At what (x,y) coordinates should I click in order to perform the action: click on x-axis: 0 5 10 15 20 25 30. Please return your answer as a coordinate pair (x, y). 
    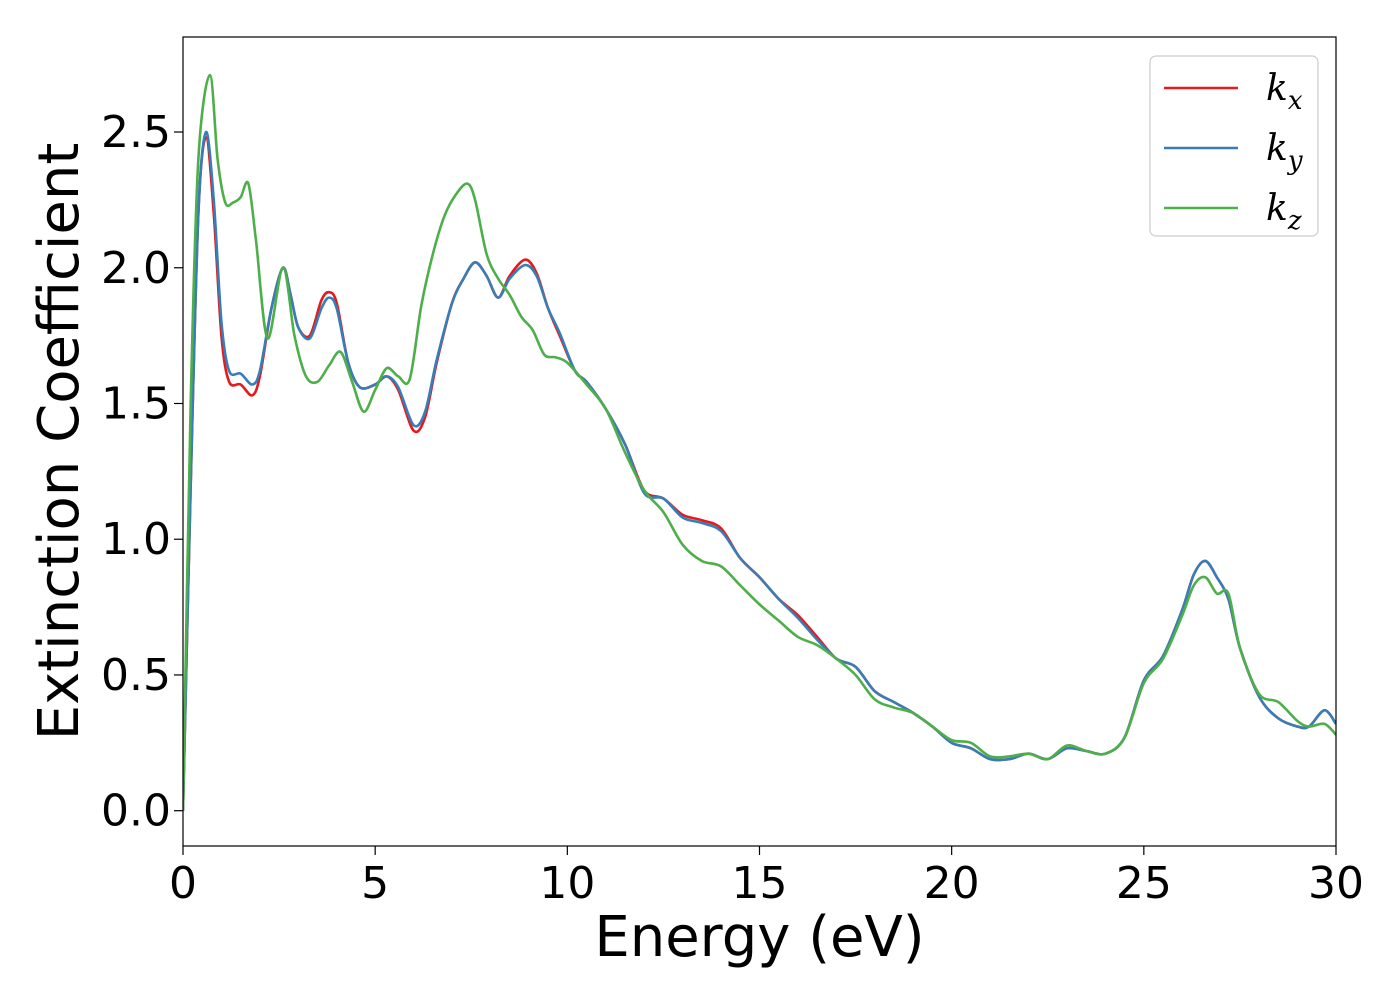
    Looking at the image, I should click on (766, 877).